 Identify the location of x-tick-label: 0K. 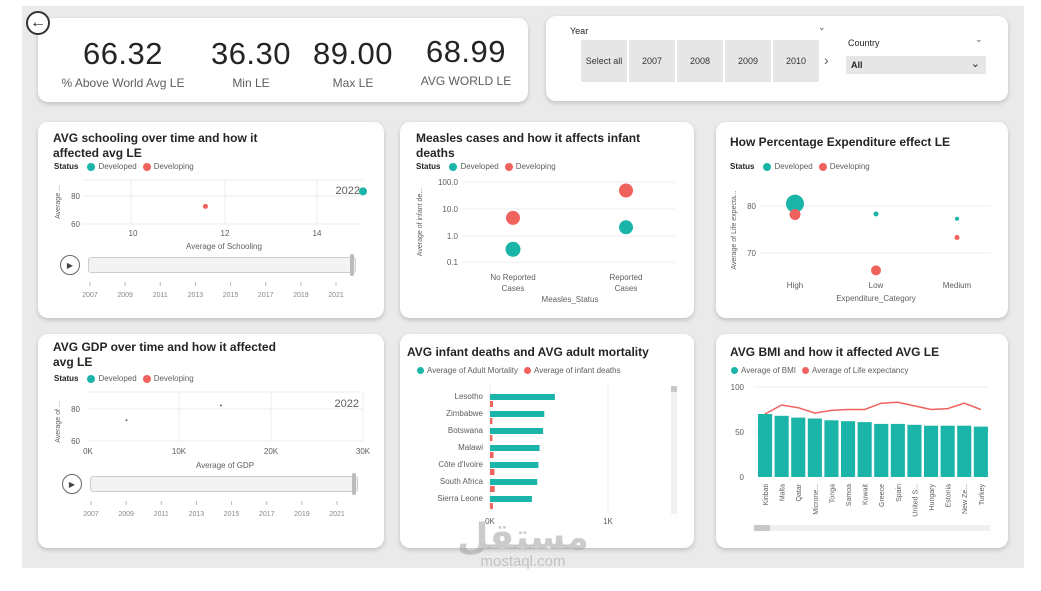
(88, 451).